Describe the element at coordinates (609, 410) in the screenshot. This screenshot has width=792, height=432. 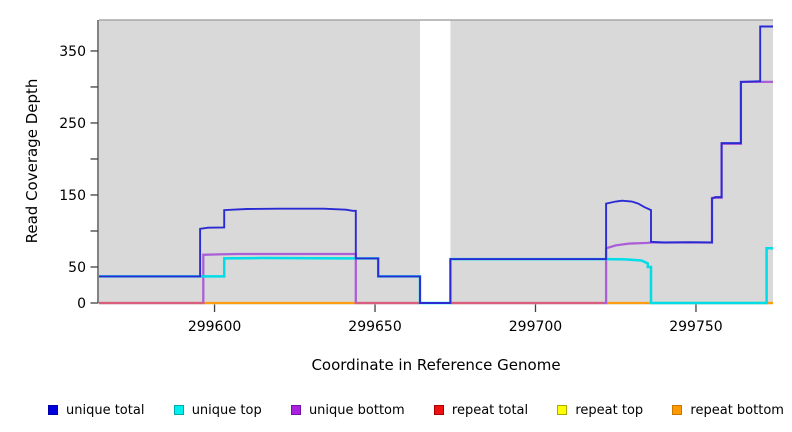
I see `legend-label: repeat top` at that location.